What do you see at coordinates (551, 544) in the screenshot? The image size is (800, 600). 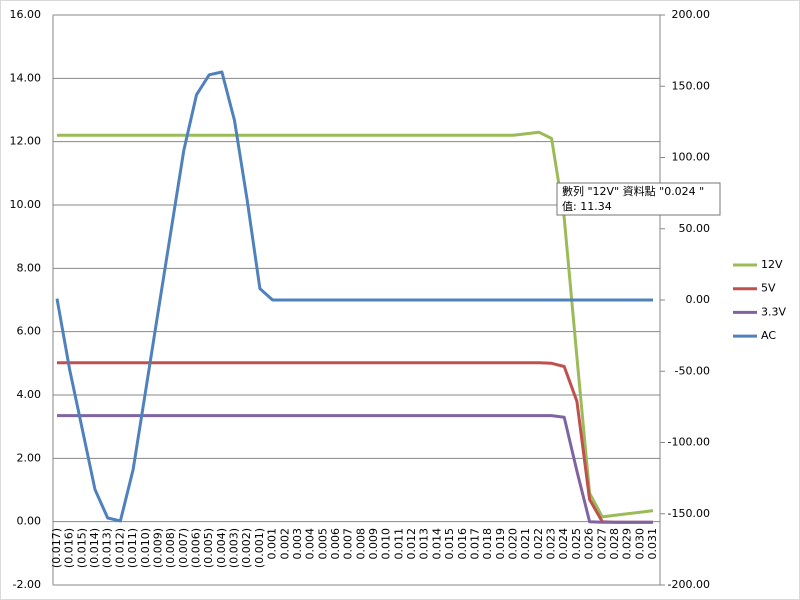 I see `x-tick-label: 0.023` at bounding box center [551, 544].